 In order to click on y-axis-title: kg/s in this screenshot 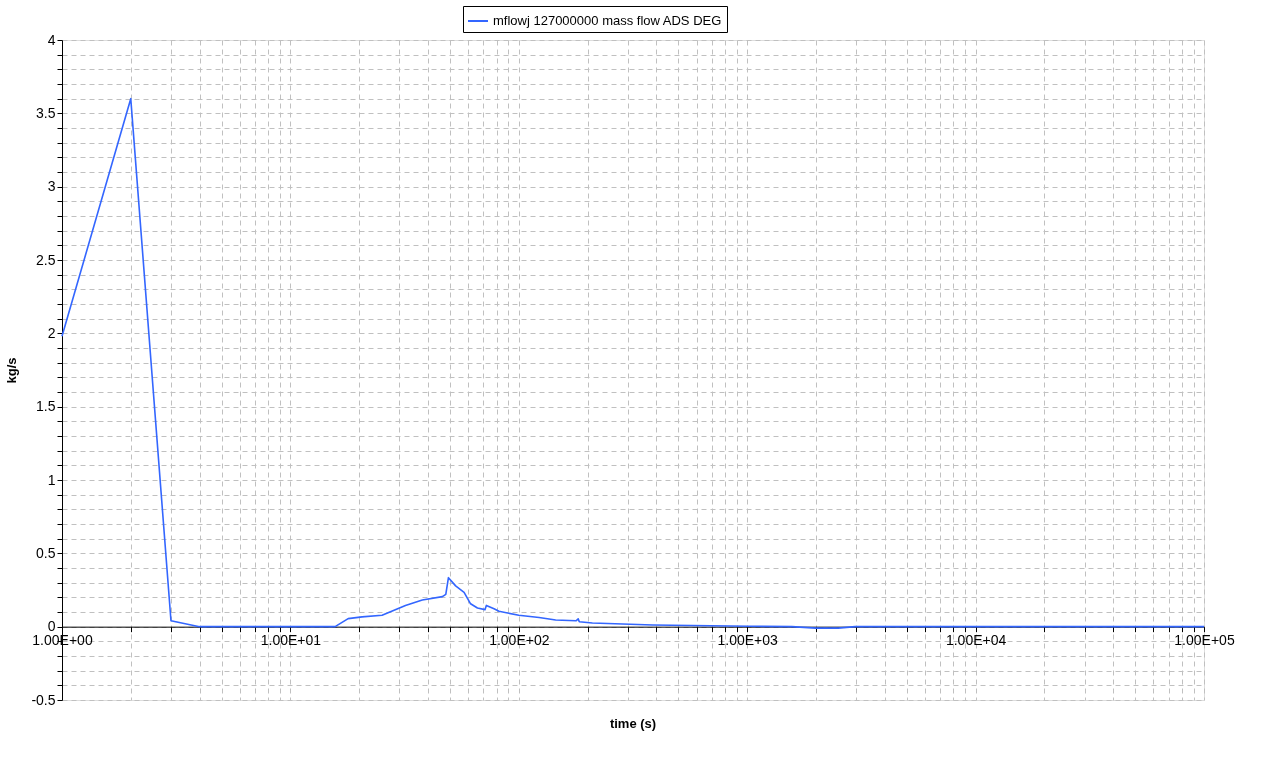, I will do `click(12, 370)`.